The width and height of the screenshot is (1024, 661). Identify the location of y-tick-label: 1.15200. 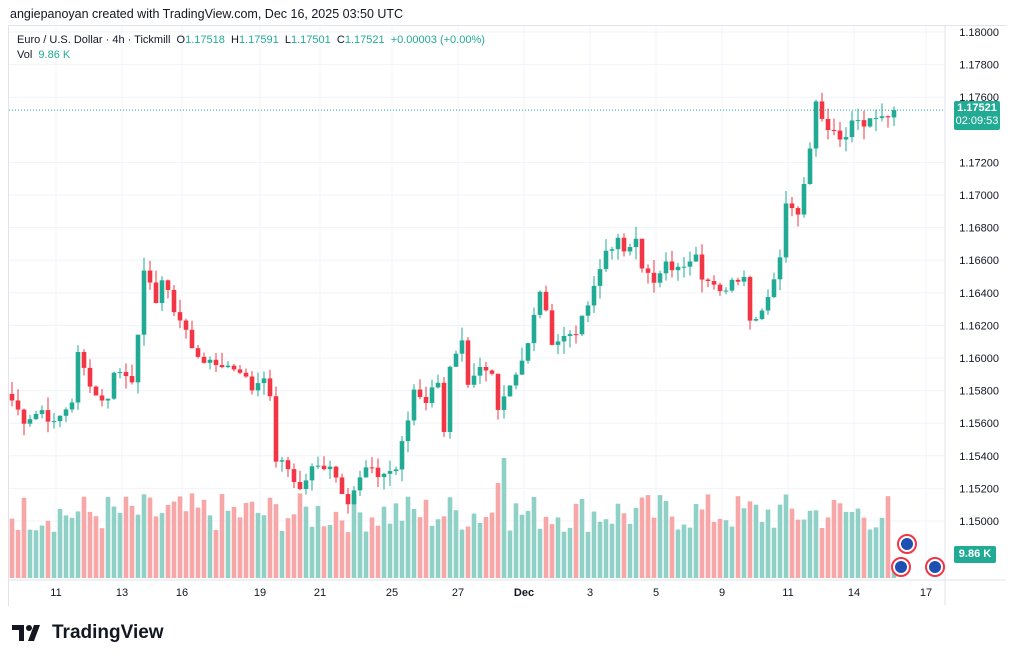
(979, 489).